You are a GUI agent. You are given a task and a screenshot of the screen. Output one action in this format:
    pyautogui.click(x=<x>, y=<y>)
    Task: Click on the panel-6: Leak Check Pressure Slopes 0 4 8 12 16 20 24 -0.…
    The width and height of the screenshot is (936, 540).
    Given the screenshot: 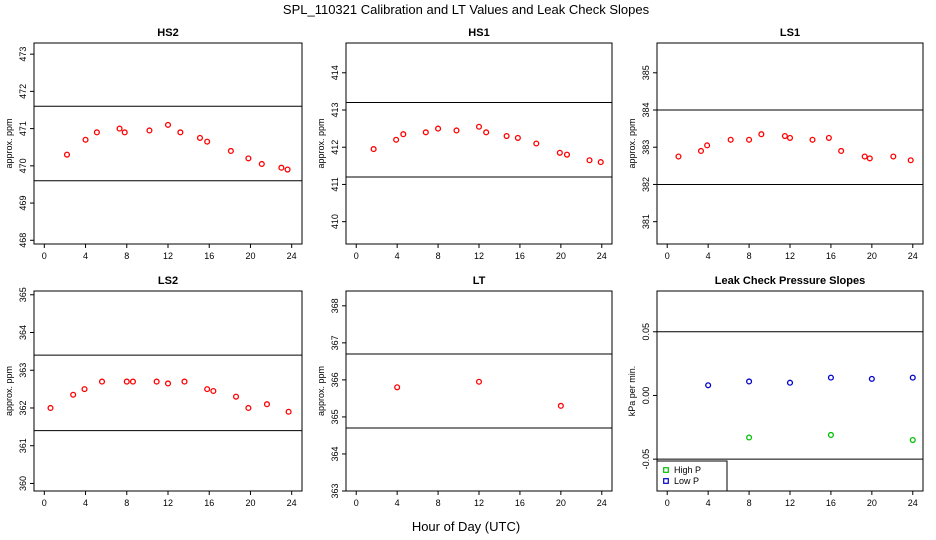 What is the action you would take?
    pyautogui.click(x=775, y=391)
    